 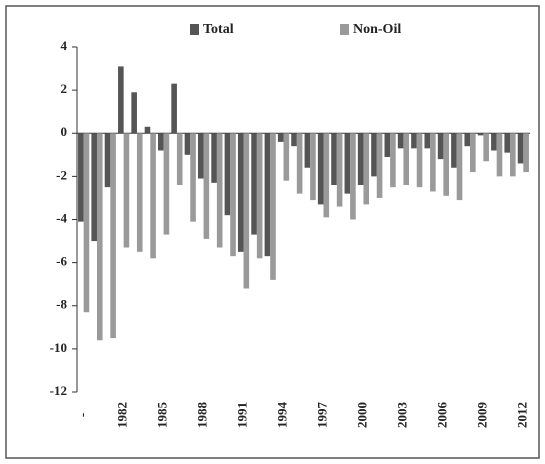 What do you see at coordinates (61, 217) in the screenshot?
I see `y-tick-label: -4` at bounding box center [61, 217].